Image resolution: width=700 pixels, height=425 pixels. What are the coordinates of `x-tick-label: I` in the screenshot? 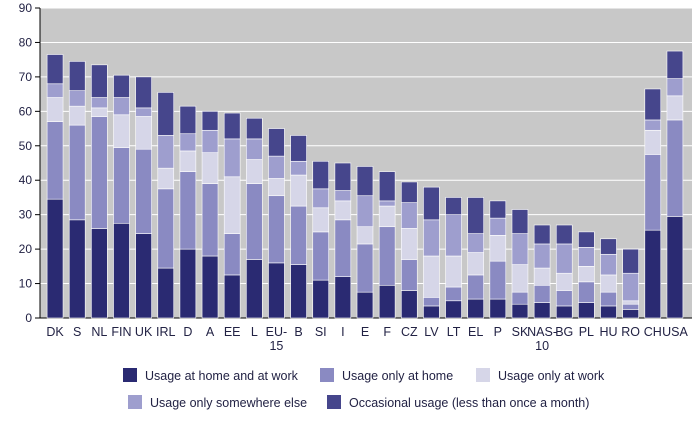 It's located at (342, 332).